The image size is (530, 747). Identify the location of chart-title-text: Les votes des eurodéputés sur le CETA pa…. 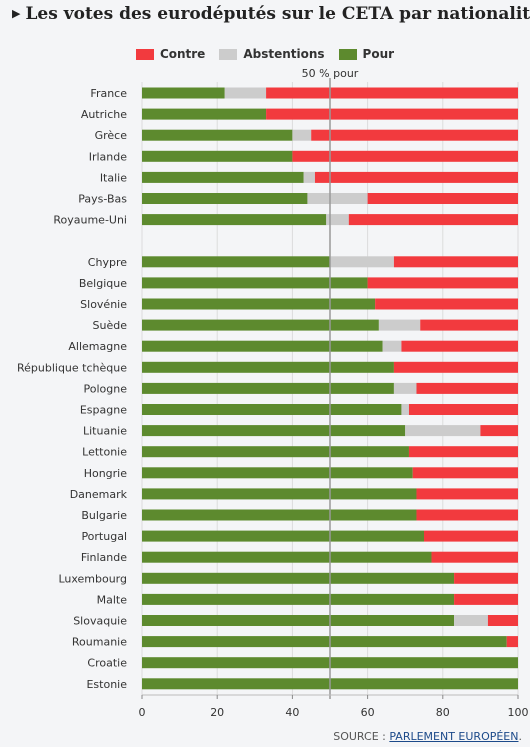
(277, 14).